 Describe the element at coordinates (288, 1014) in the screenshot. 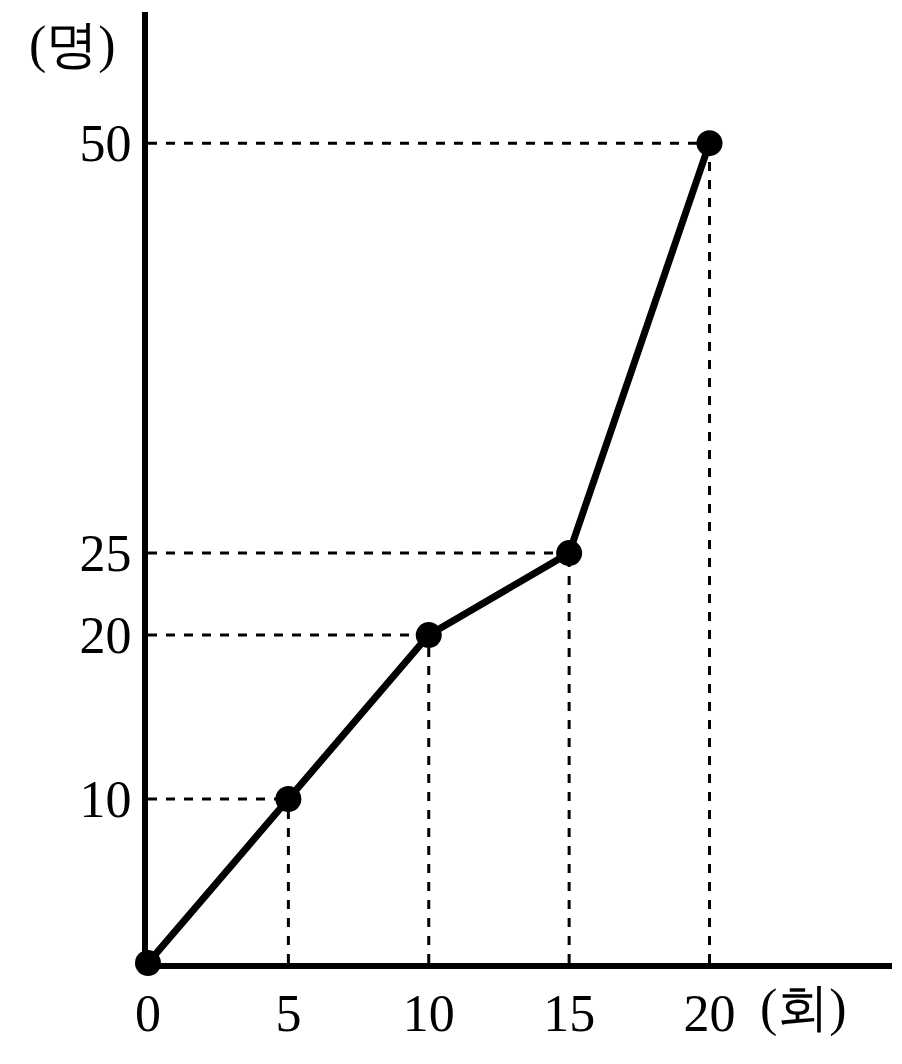

I see `x-tick-label: 5` at that location.